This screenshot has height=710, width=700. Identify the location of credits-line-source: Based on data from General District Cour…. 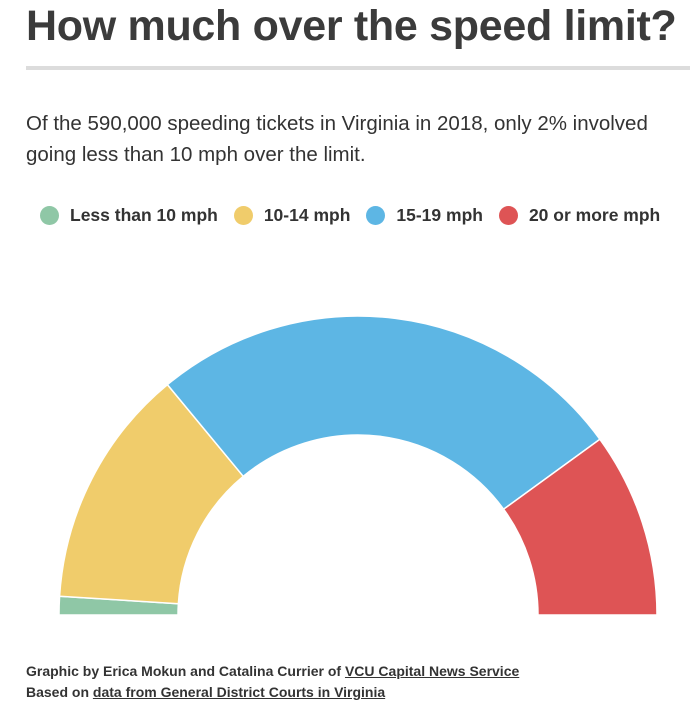
(272, 692).